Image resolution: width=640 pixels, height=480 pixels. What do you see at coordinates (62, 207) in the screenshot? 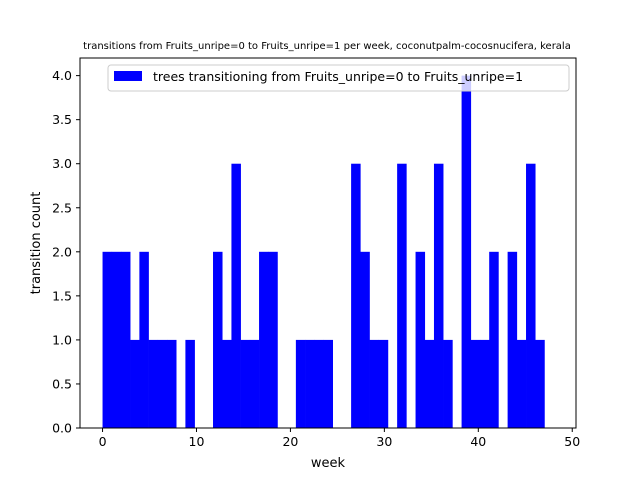
I see `y-tick-label: 2.5` at bounding box center [62, 207].